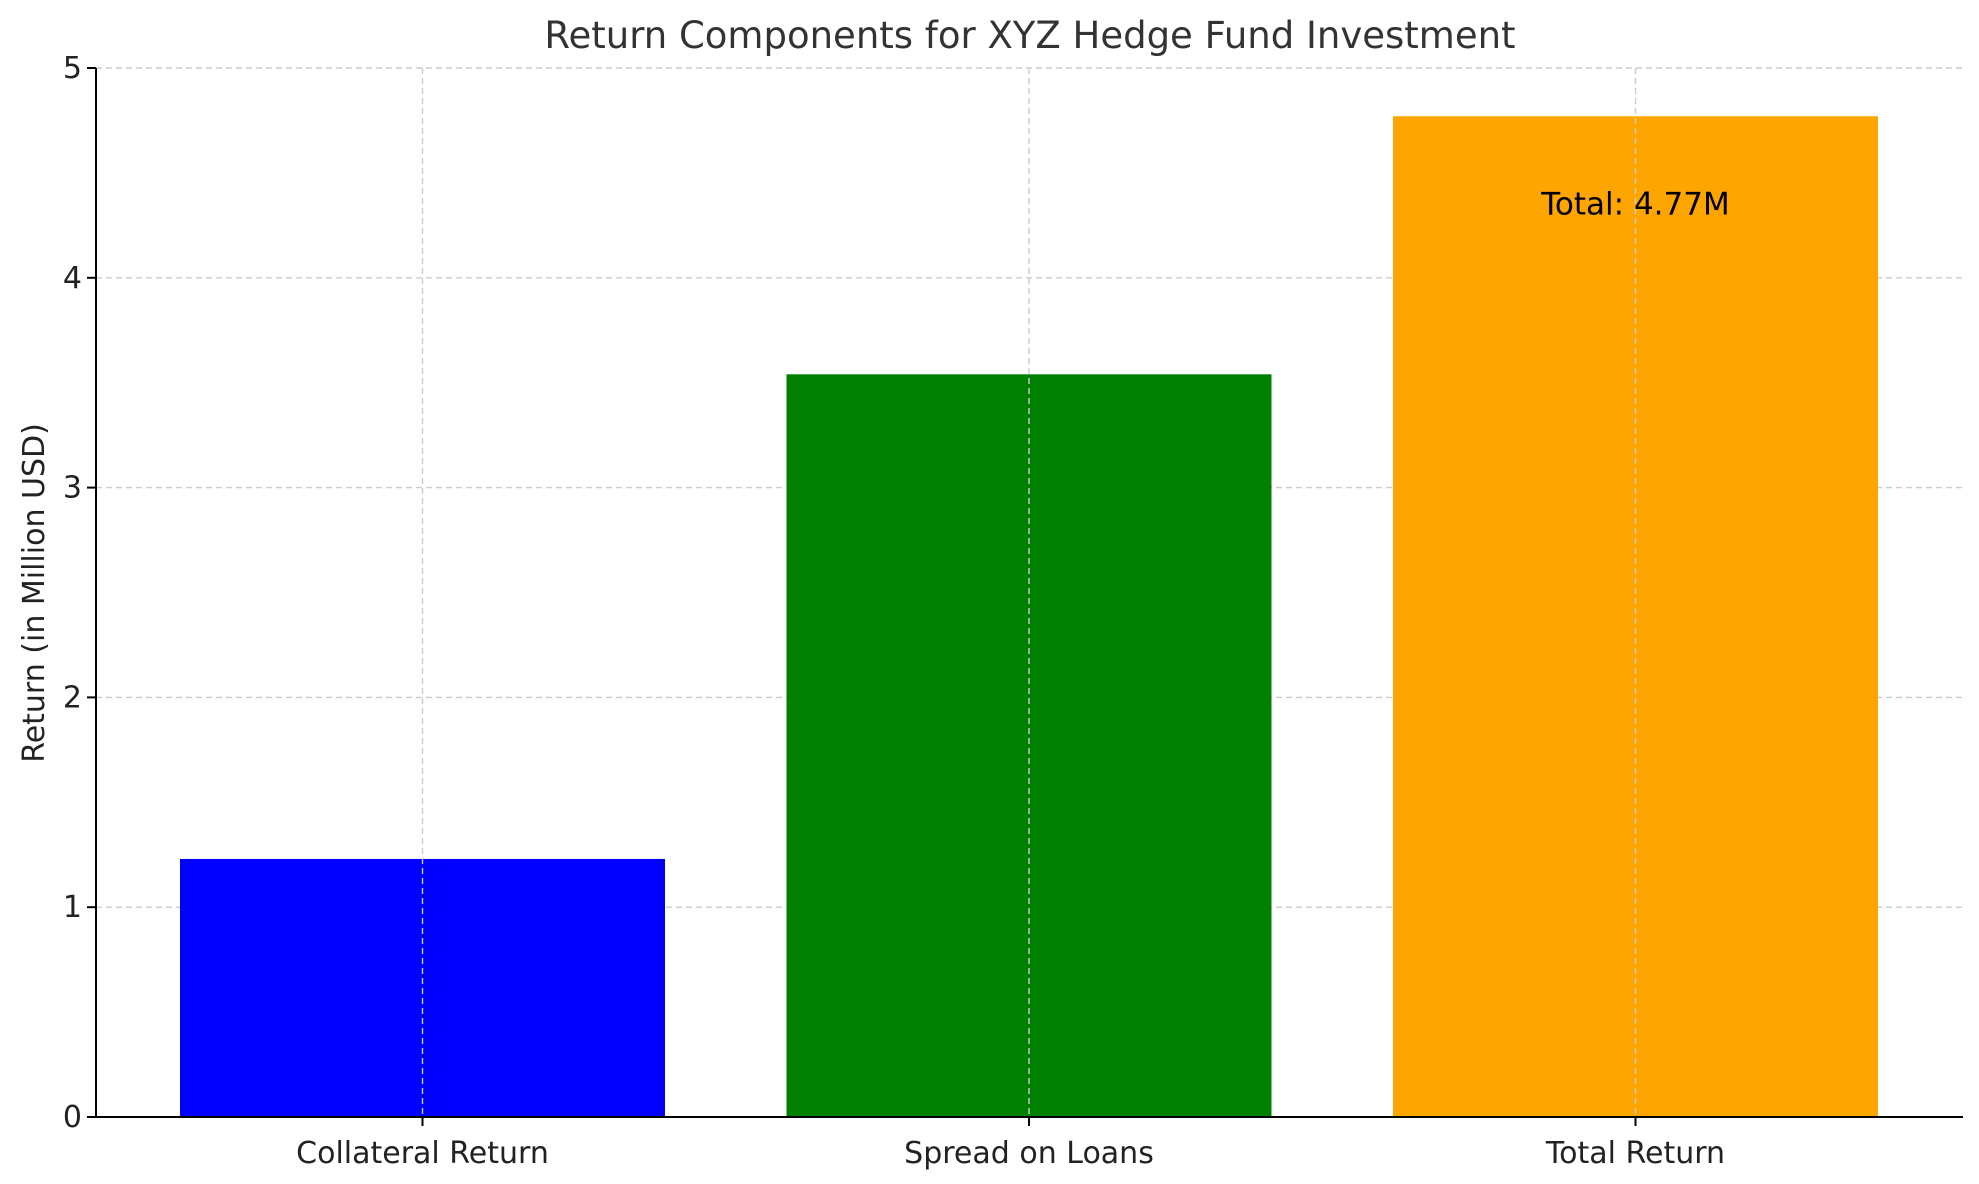 This screenshot has width=1979, height=1184. What do you see at coordinates (72, 907) in the screenshot?
I see `y-tick-label: 1` at bounding box center [72, 907].